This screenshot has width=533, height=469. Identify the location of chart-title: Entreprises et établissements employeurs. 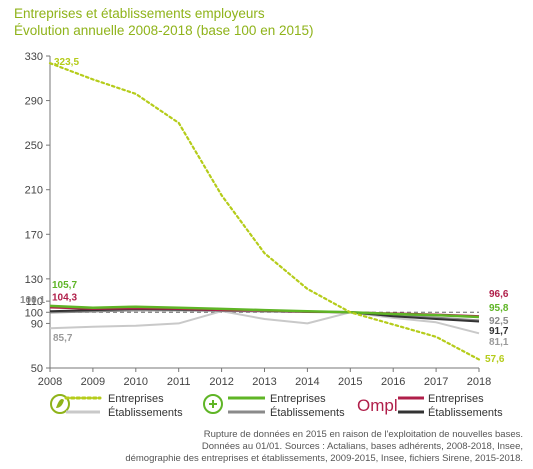
(139, 13).